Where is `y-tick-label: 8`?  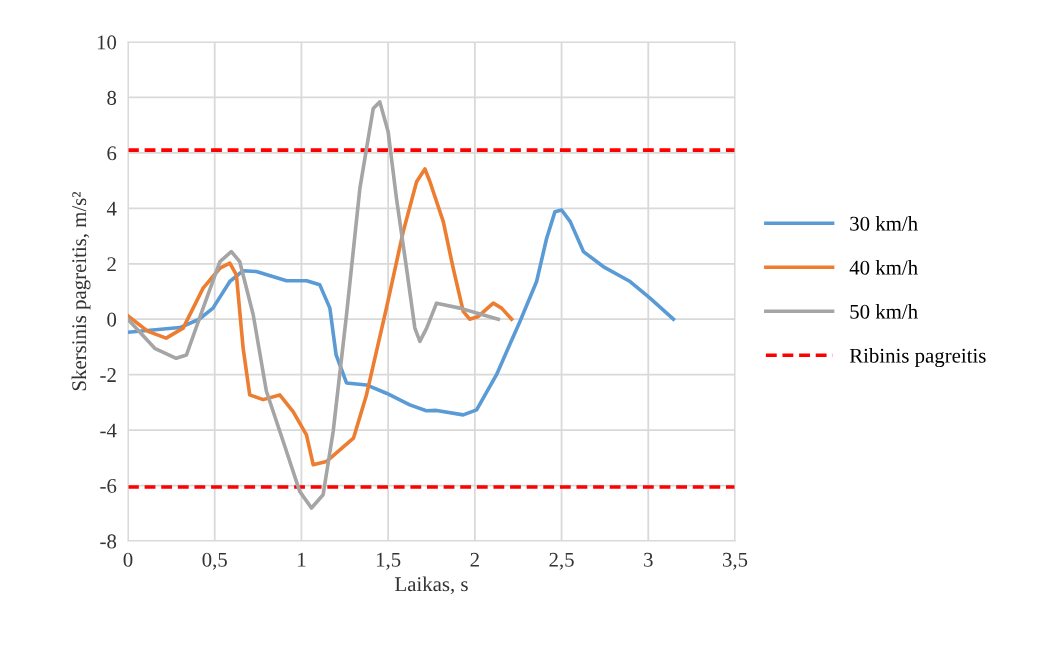
y-tick-label: 8 is located at coordinates (112, 97).